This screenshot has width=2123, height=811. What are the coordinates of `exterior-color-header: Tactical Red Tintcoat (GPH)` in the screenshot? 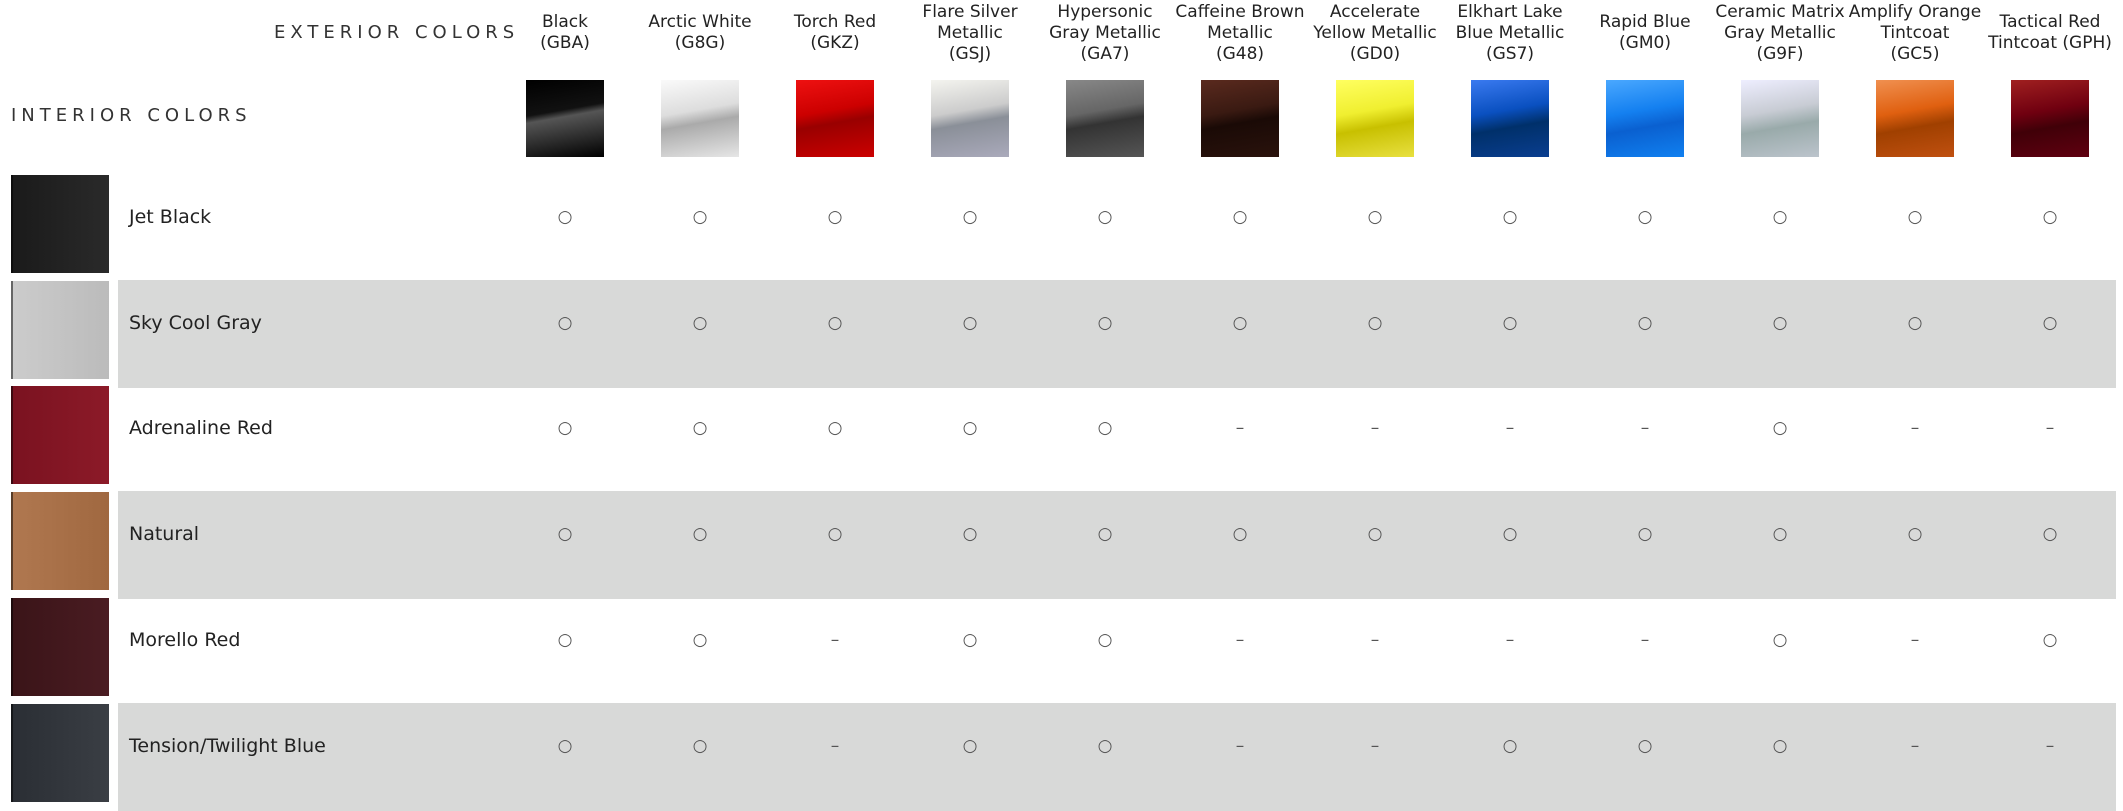 It's located at (2050, 33).